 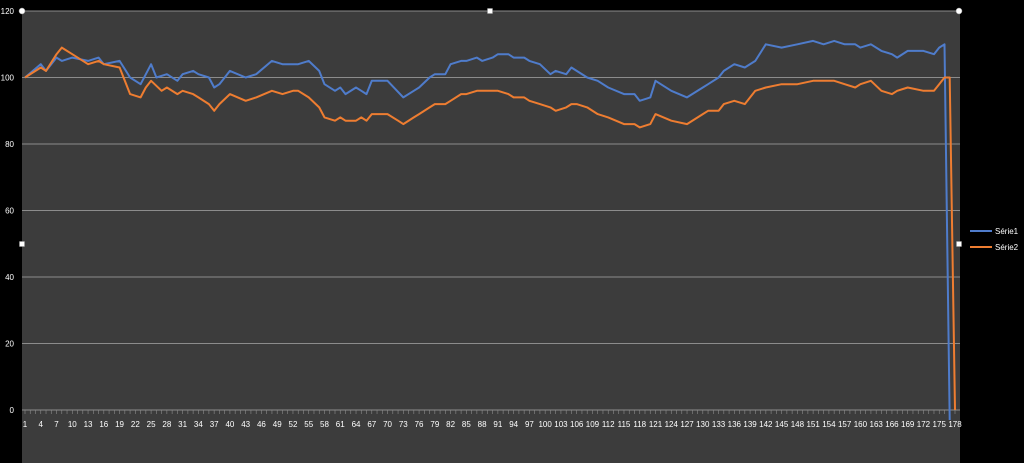 What do you see at coordinates (1007, 247) in the screenshot?
I see `legend-label-2: Série2` at bounding box center [1007, 247].